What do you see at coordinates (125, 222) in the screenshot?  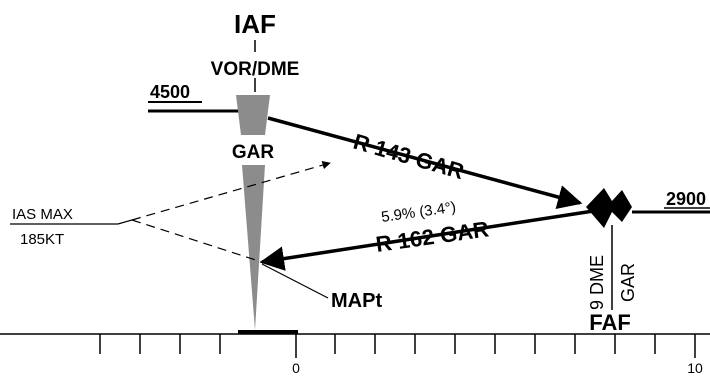 I see `ias-max-leader` at bounding box center [125, 222].